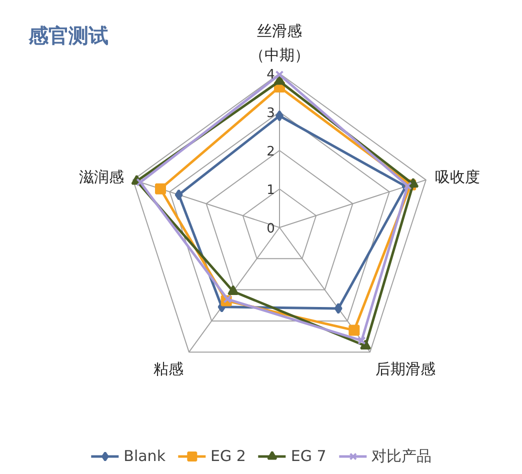 Image resolution: width=522 pixels, height=474 pixels. I want to click on legend-label: EG 7, so click(308, 456).